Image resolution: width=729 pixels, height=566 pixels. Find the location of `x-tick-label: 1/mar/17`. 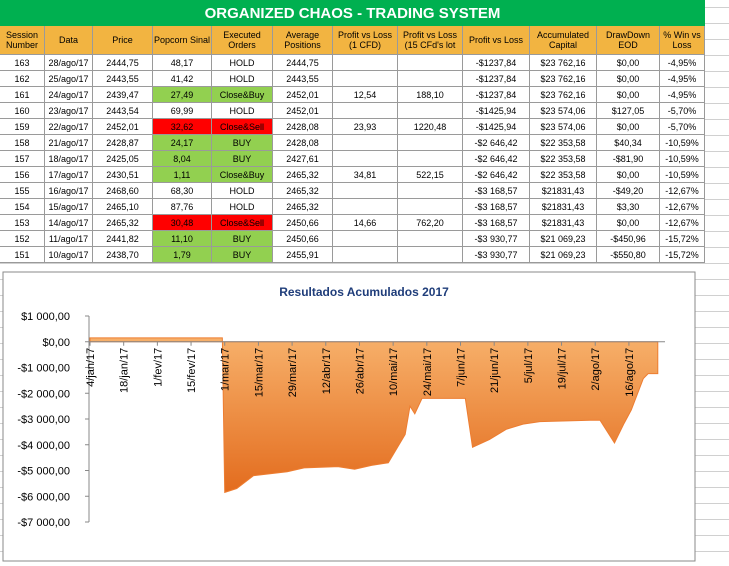

x-tick-label: 1/mar/17 is located at coordinates (226, 369).